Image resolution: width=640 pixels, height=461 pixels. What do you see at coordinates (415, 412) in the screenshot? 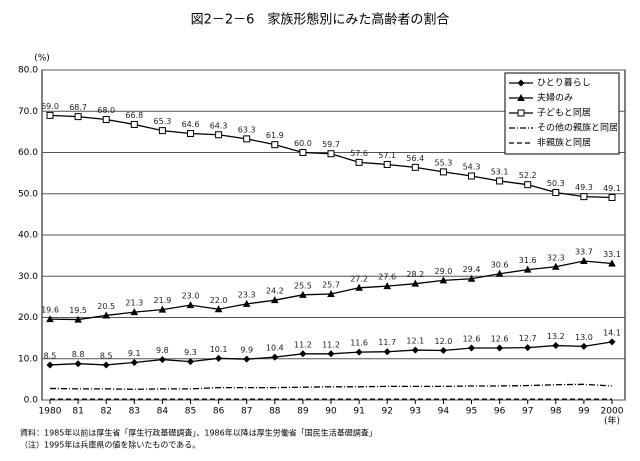
I see `x-tick-label: 93` at bounding box center [415, 412].